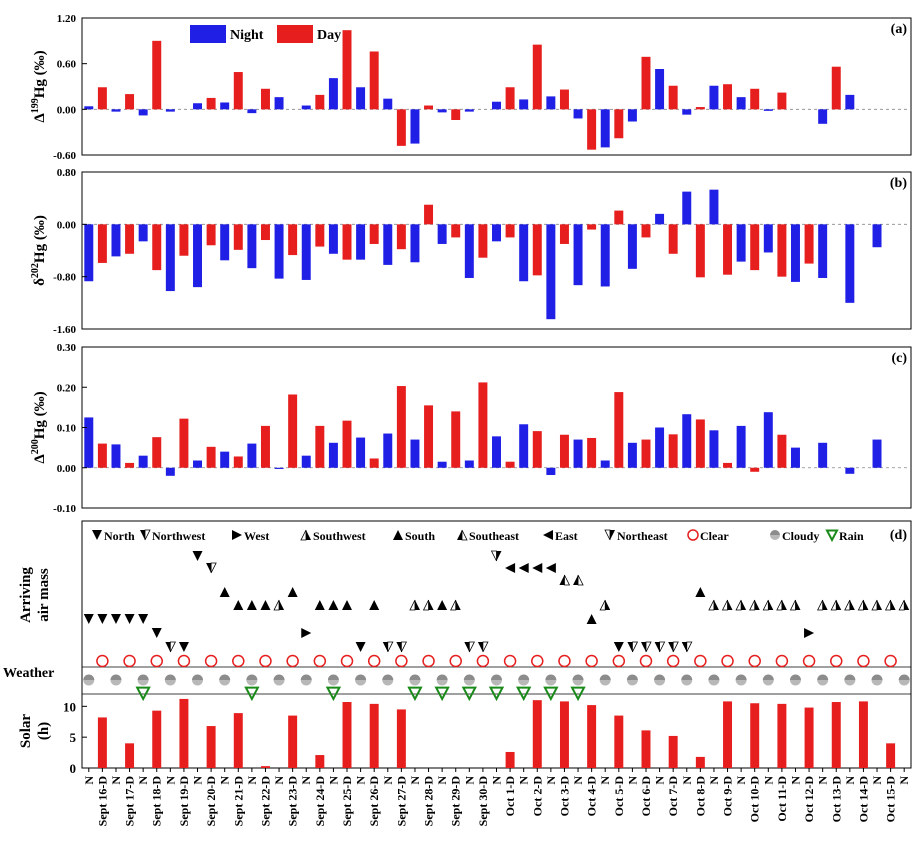 Image resolution: width=913 pixels, height=856 pixels. I want to click on legend-clear-label: Clear, so click(714, 536).